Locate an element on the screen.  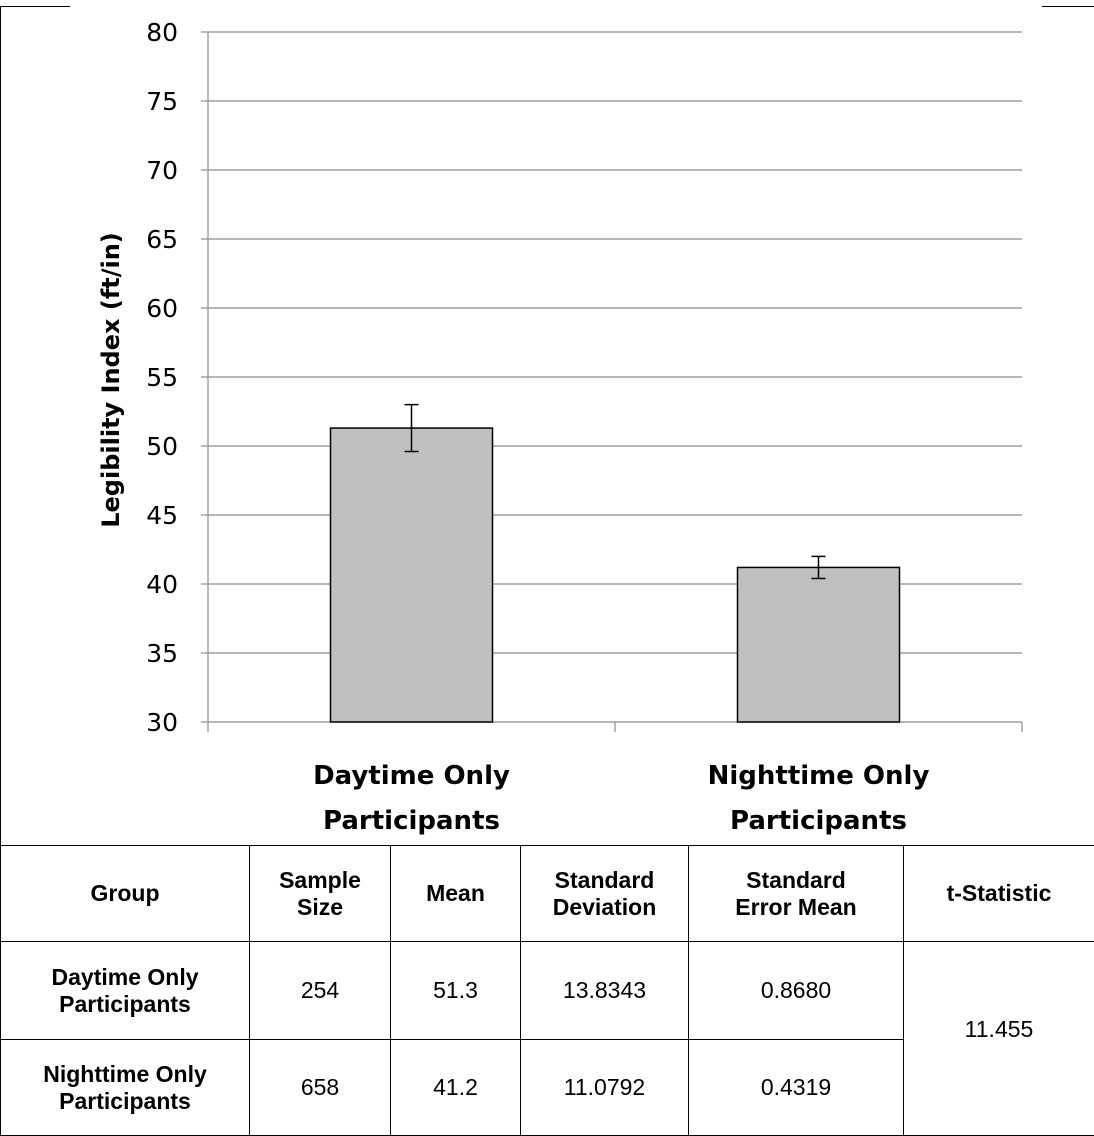
category-label: Nighttime Only is located at coordinates (819, 776).